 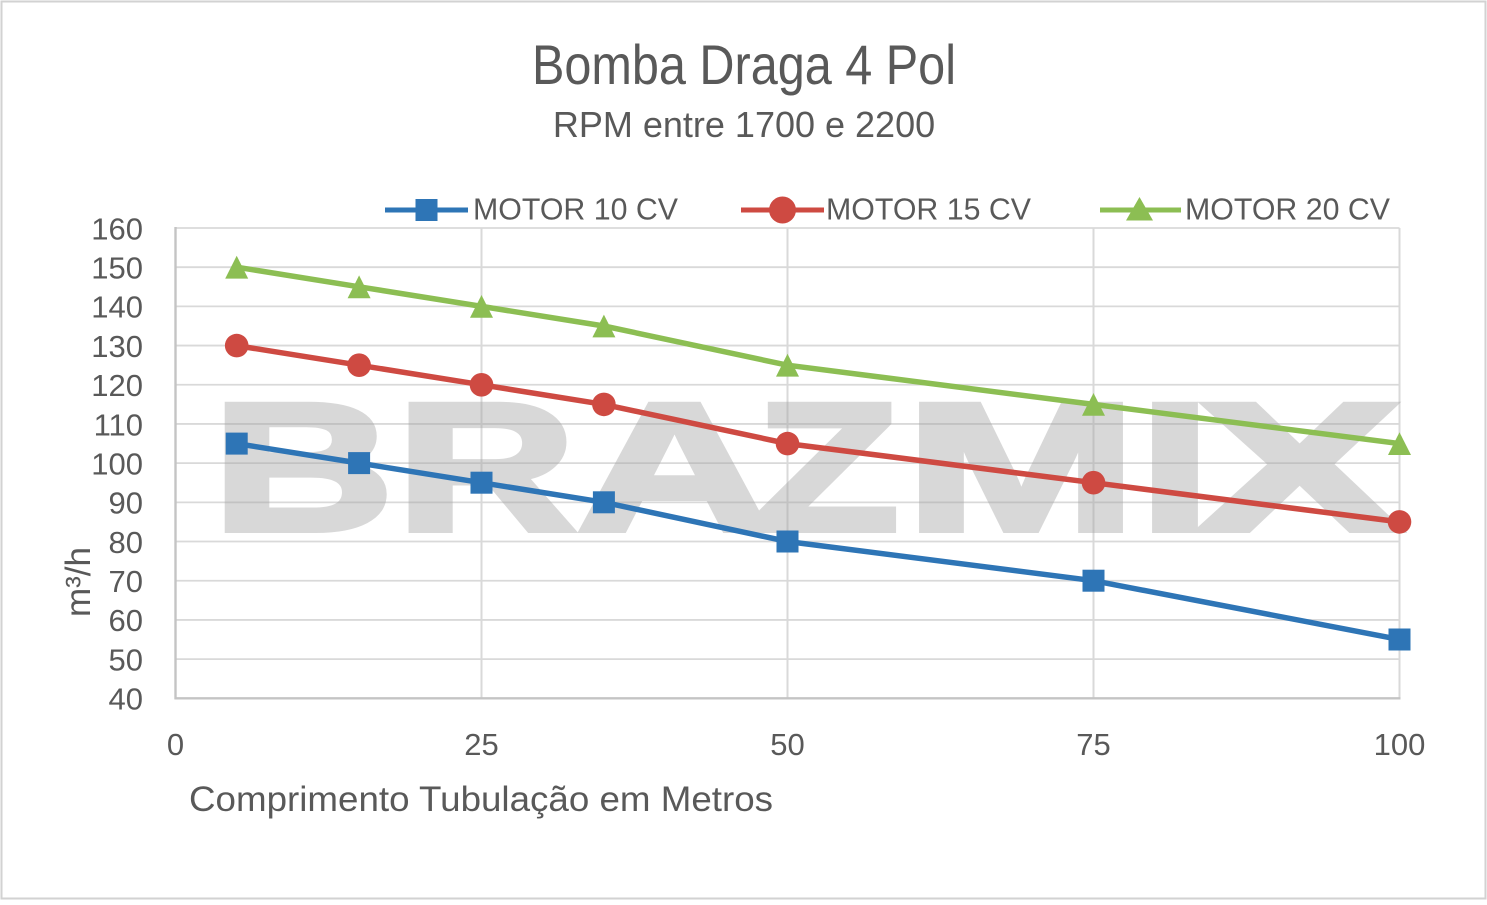 What do you see at coordinates (1093, 744) in the screenshot?
I see `svg-text: 75` at bounding box center [1093, 744].